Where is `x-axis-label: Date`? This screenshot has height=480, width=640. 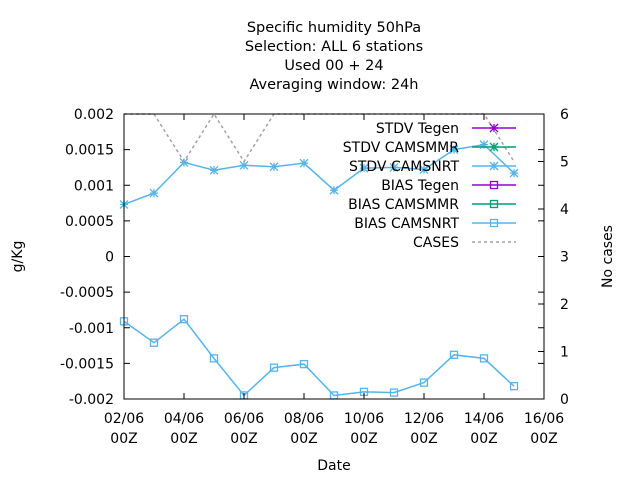
x-axis-label: Date is located at coordinates (333, 466).